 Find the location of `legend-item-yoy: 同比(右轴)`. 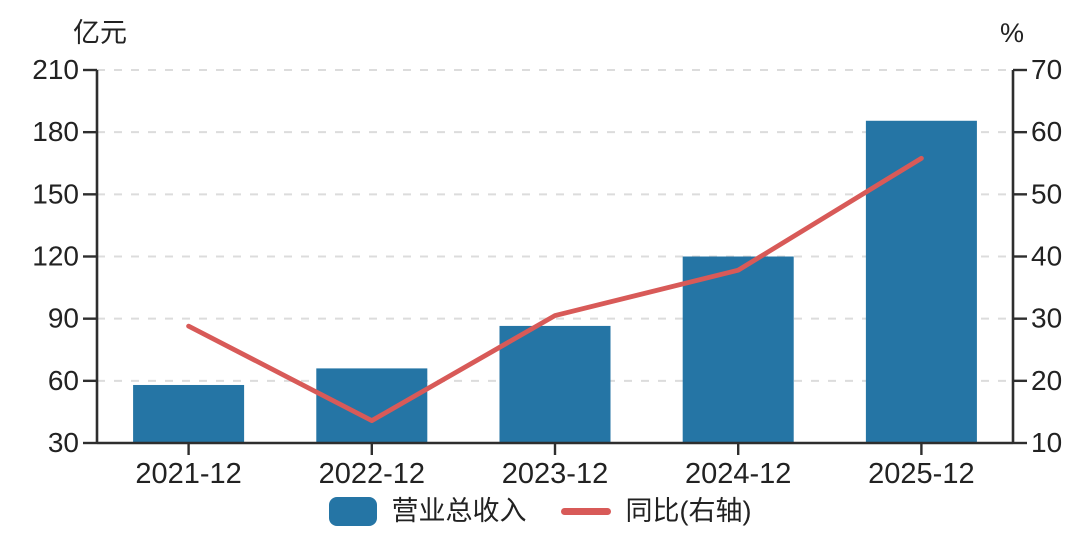

legend-item-yoy: 同比(右轴) is located at coordinates (656, 511).